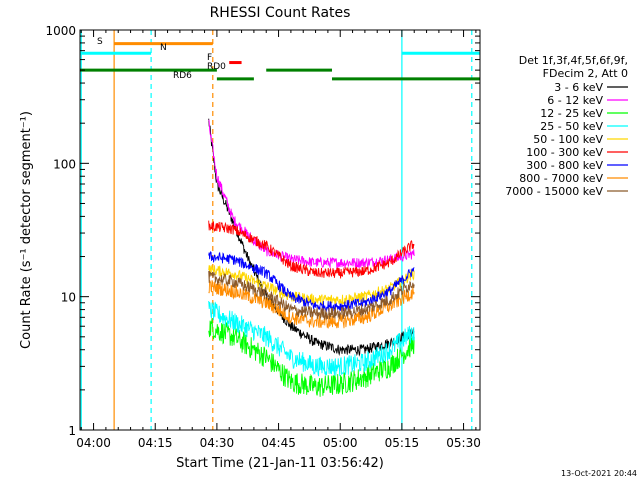  I want to click on series-line-7000-15000-kev, so click(311, 295).